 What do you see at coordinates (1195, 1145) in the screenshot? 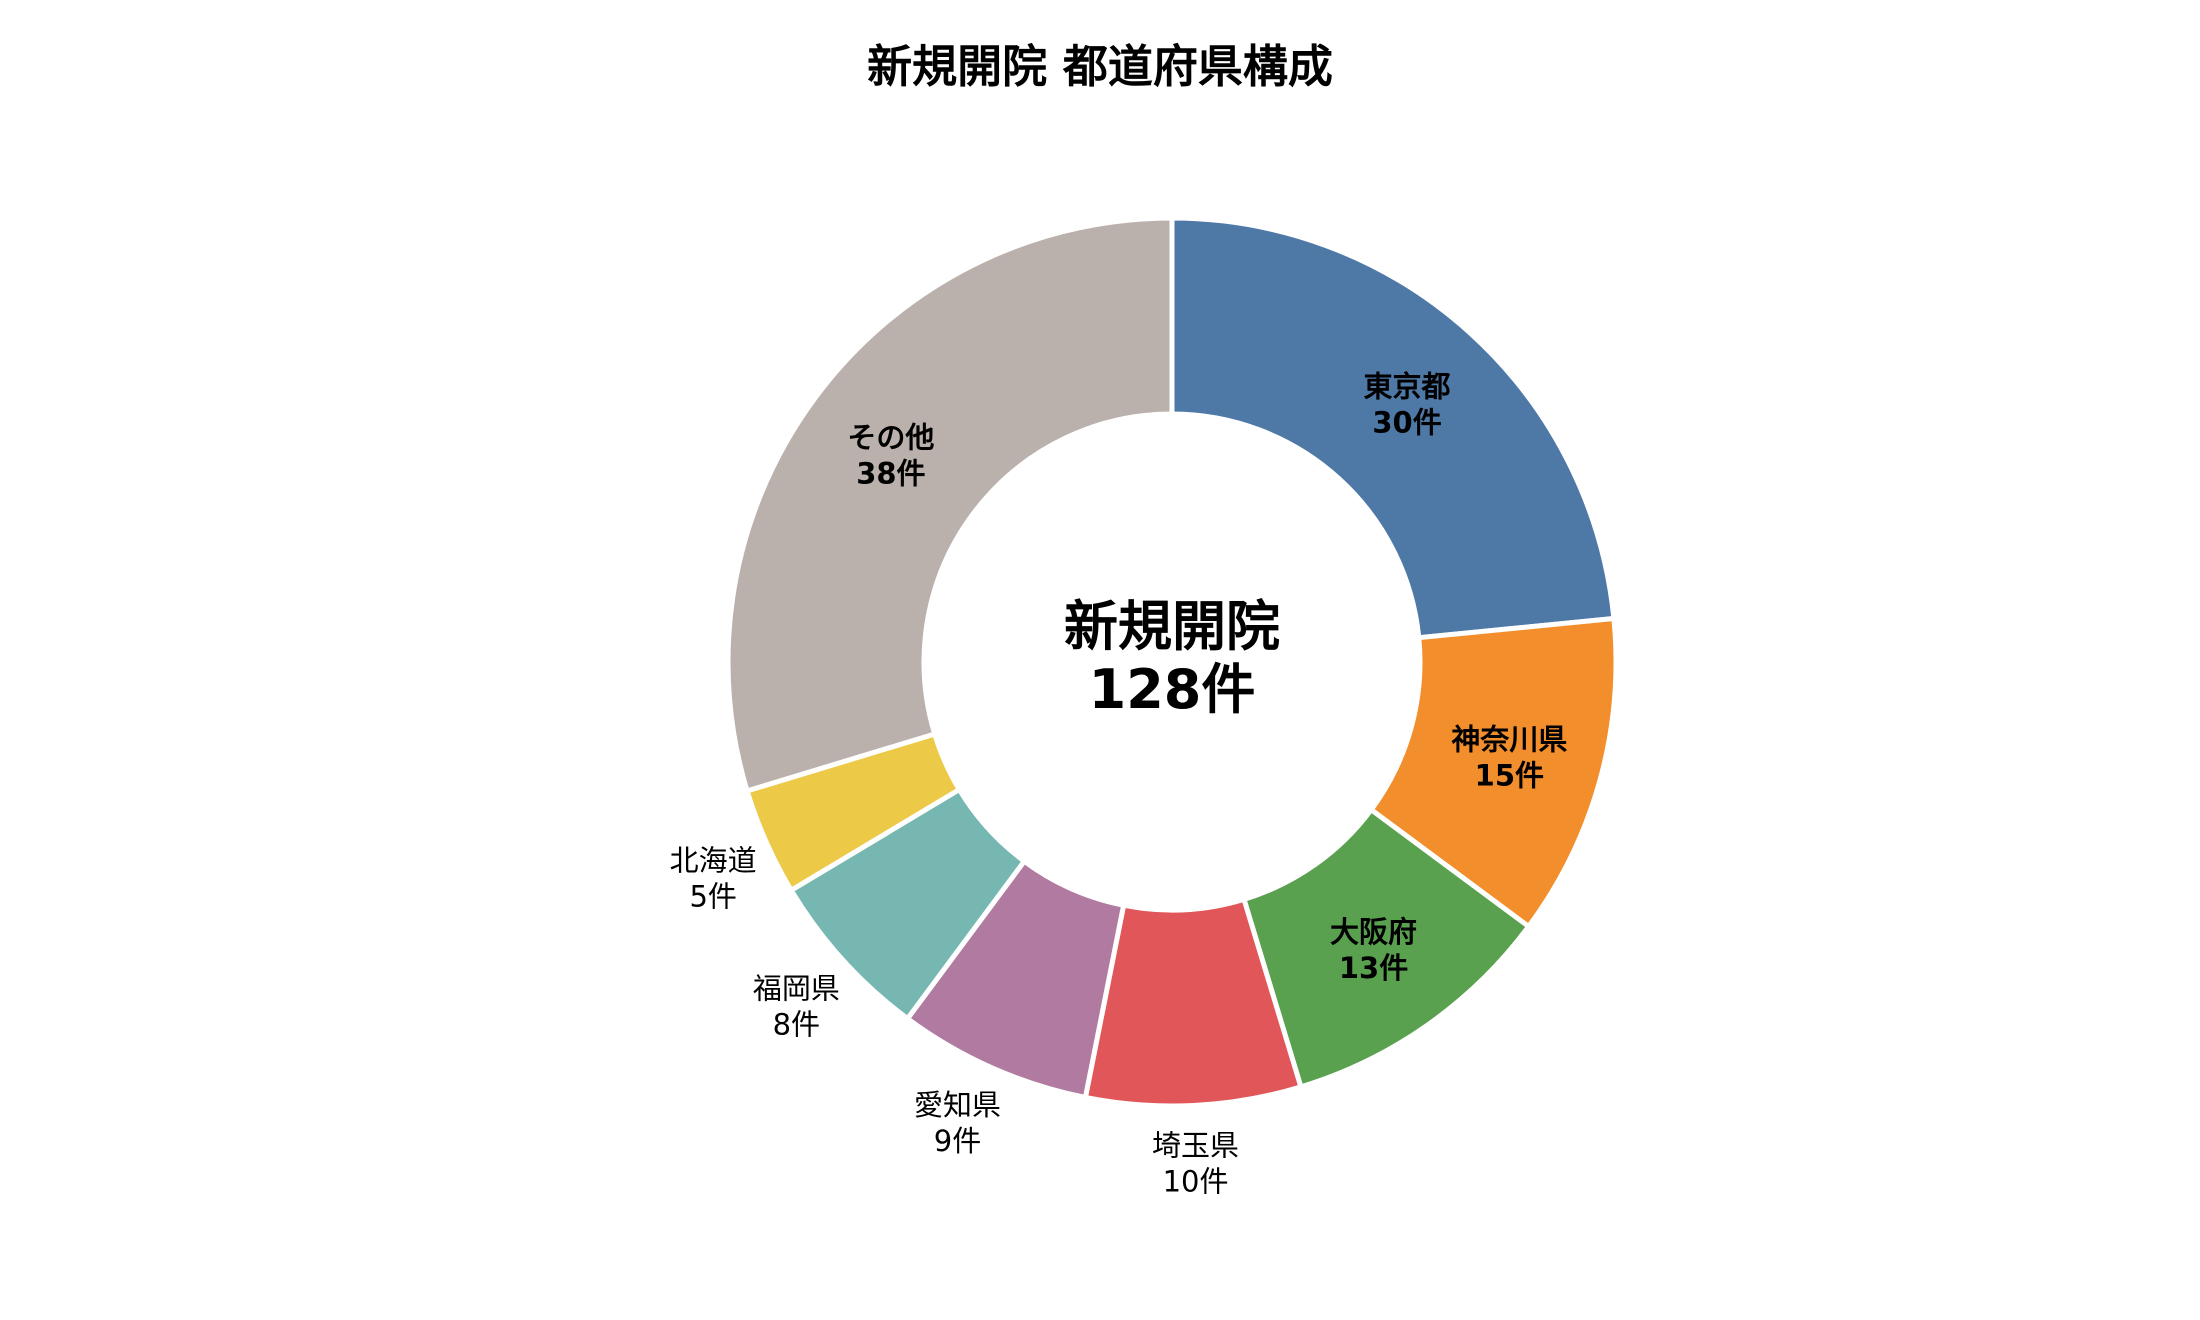
I see `slice-4-name-label: 埼玉県` at bounding box center [1195, 1145].